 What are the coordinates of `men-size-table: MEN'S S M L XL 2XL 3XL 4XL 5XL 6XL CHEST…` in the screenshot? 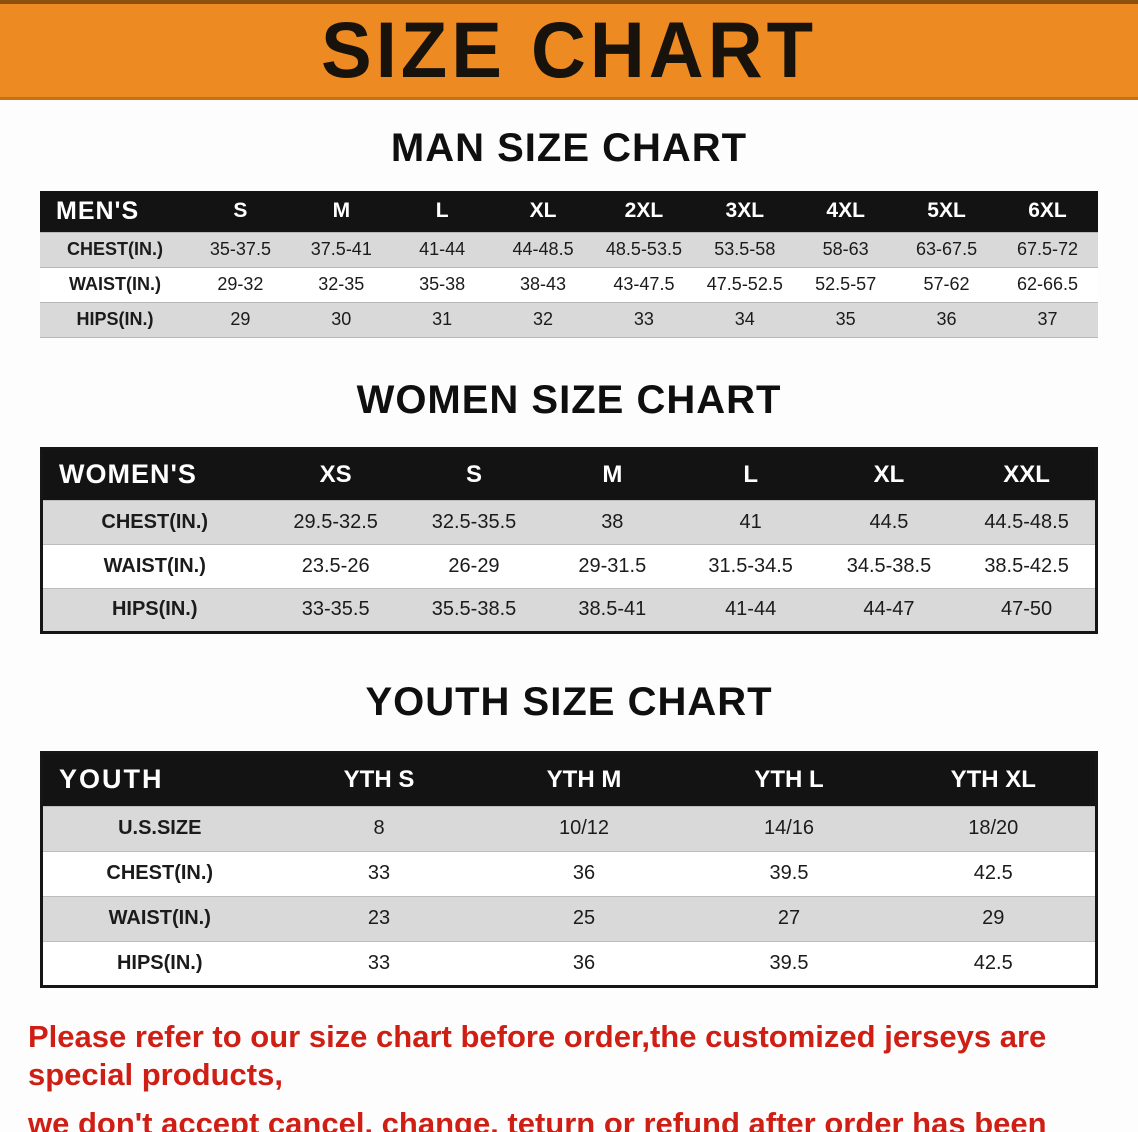 It's located at (569, 264).